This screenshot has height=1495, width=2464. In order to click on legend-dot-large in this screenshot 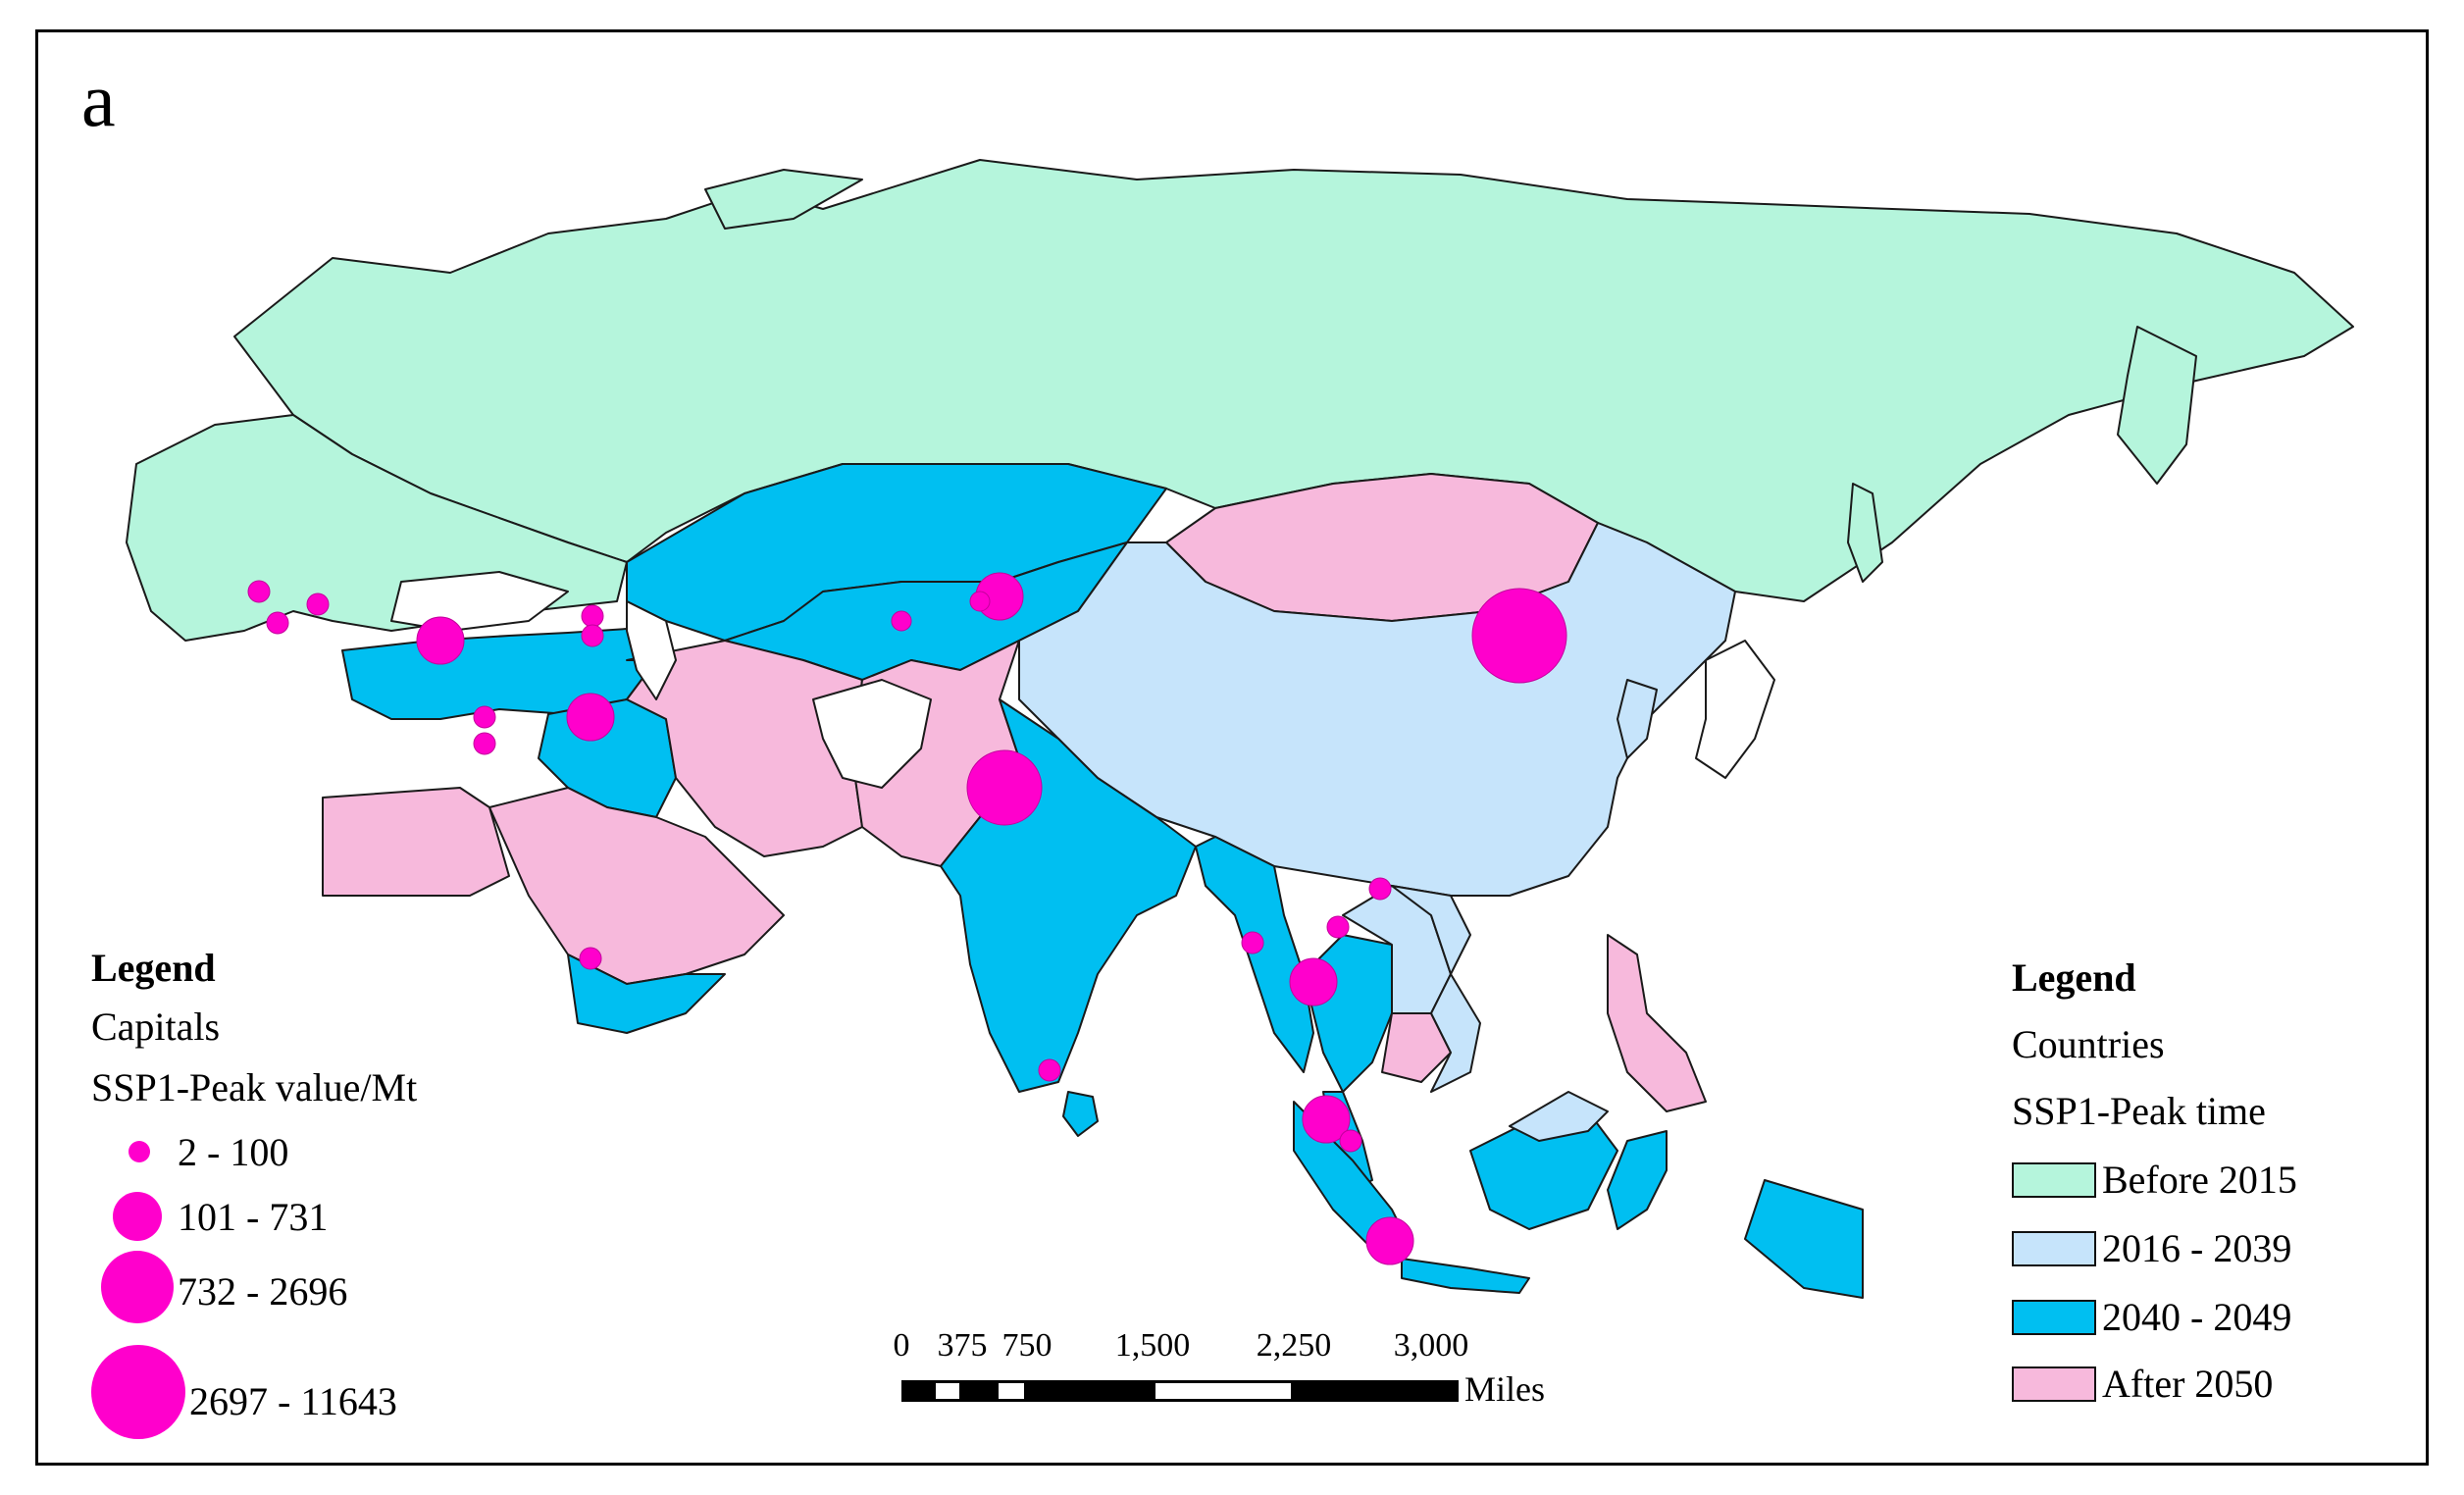, I will do `click(137, 1287)`.